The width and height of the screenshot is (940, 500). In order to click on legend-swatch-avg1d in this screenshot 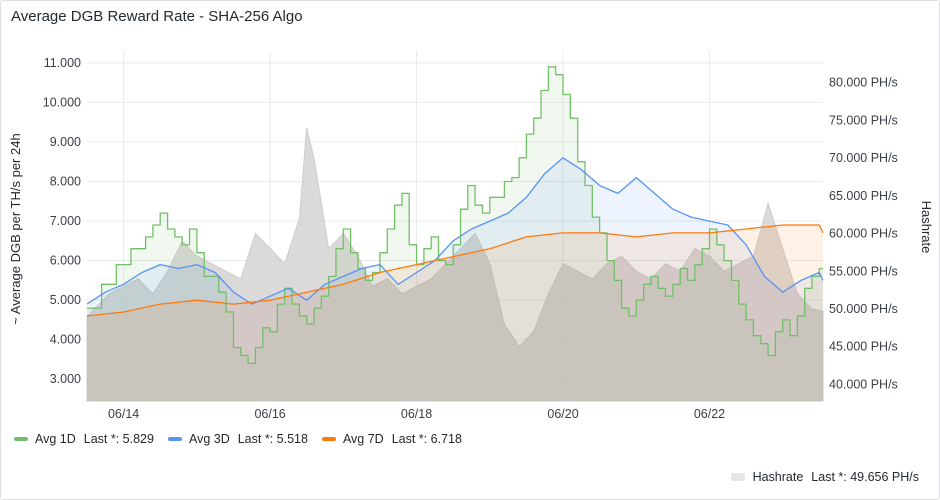, I will do `click(21, 439)`.